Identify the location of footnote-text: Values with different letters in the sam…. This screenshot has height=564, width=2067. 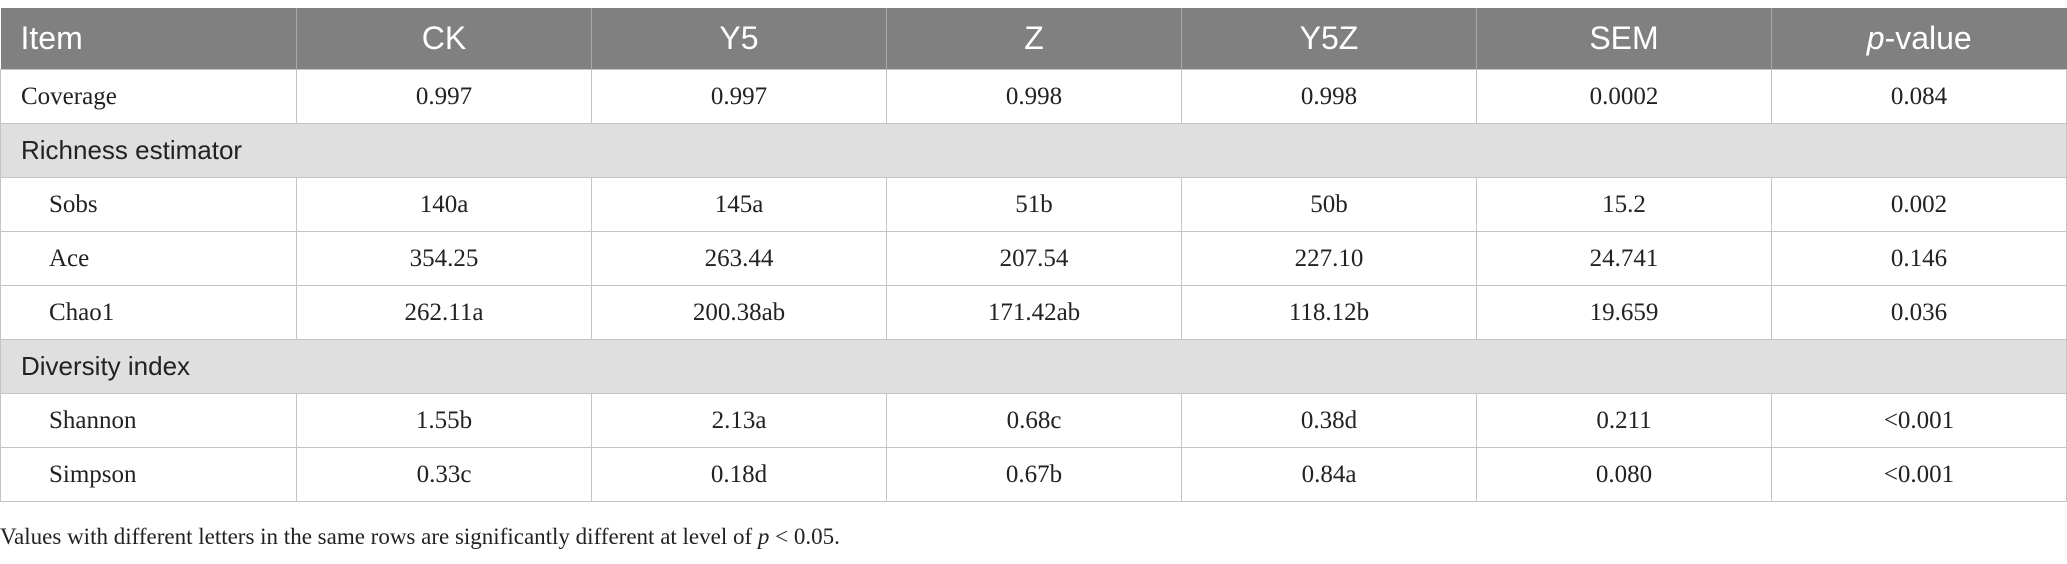
(379, 536).